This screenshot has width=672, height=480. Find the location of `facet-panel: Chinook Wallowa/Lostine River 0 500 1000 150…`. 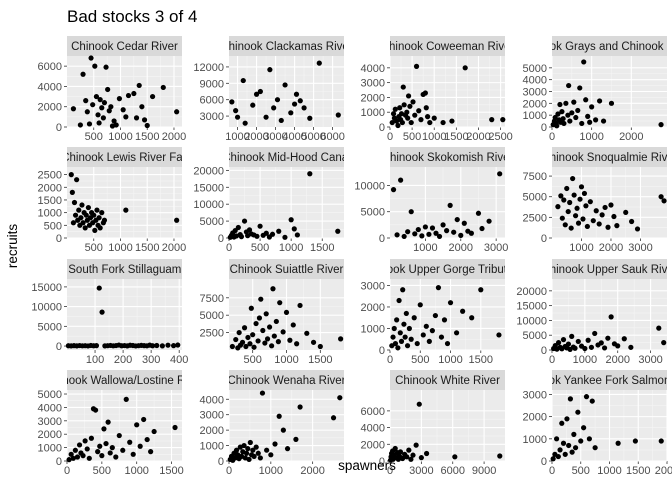

facet-panel: Chinook Wallowa/Lostine River 0 500 1000 150… is located at coordinates (111, 423).